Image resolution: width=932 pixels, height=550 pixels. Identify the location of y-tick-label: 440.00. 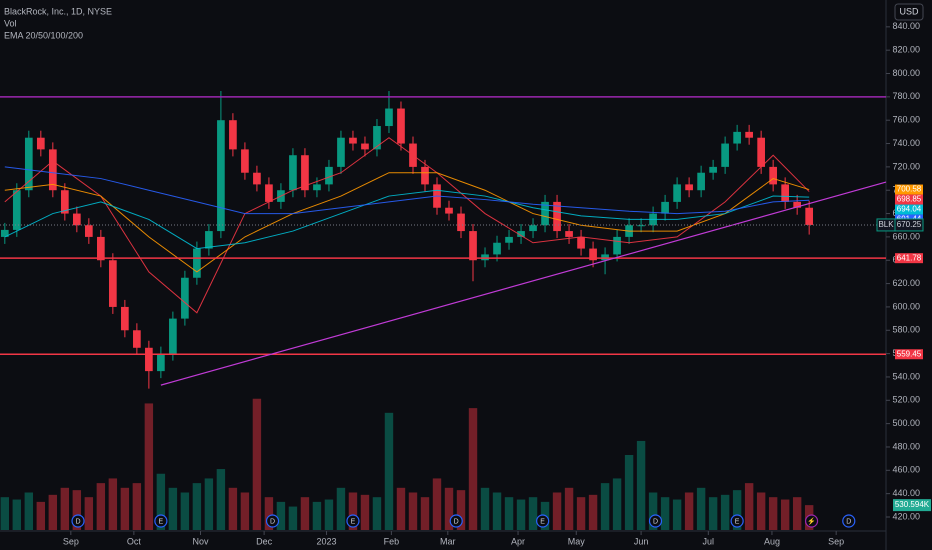
(906, 493).